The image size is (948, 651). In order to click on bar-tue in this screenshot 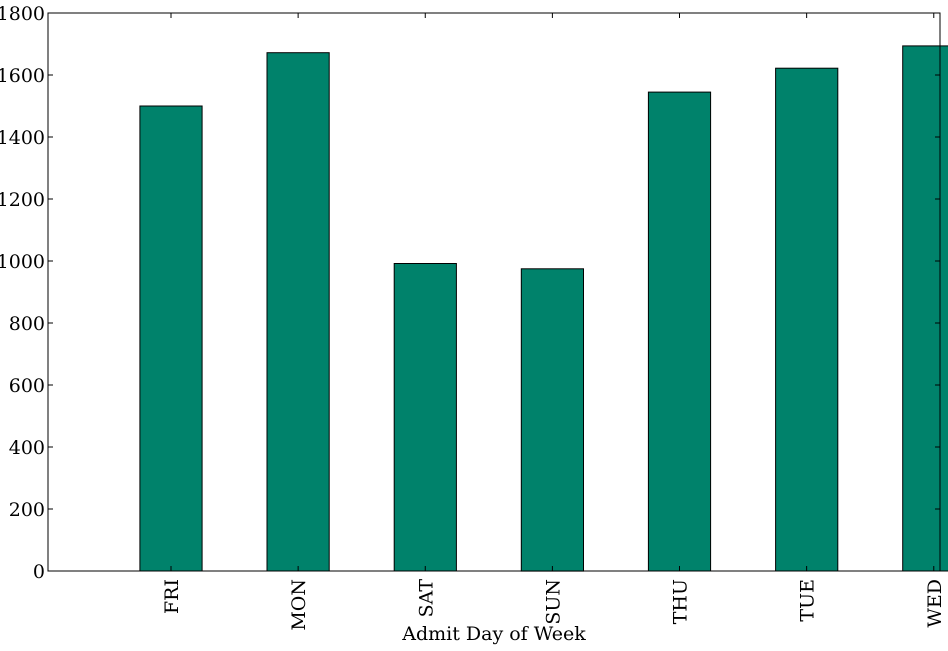, I will do `click(807, 319)`.